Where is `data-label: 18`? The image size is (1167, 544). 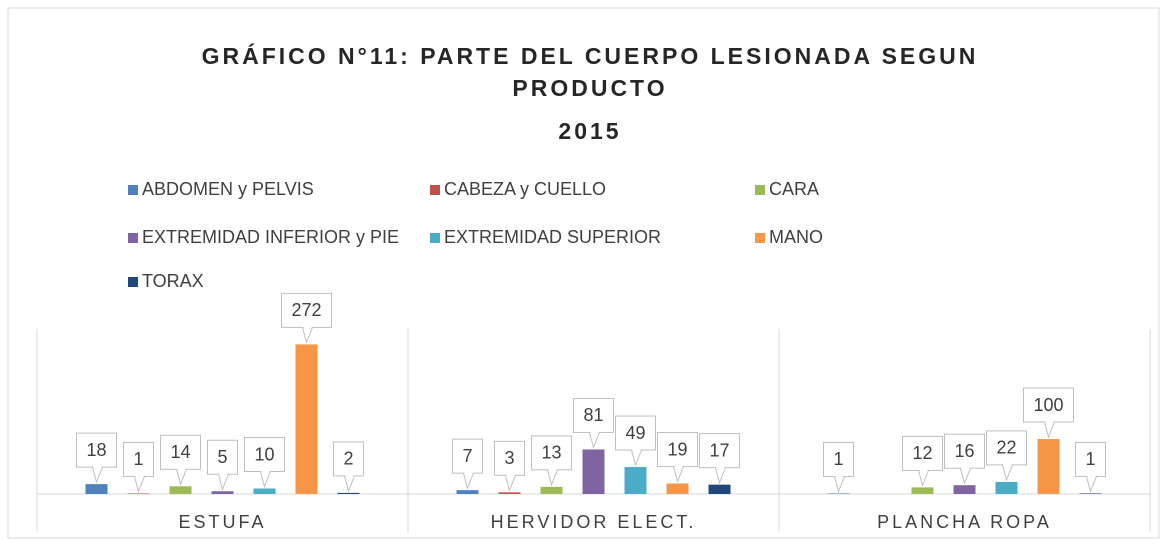 data-label: 18 is located at coordinates (96, 450).